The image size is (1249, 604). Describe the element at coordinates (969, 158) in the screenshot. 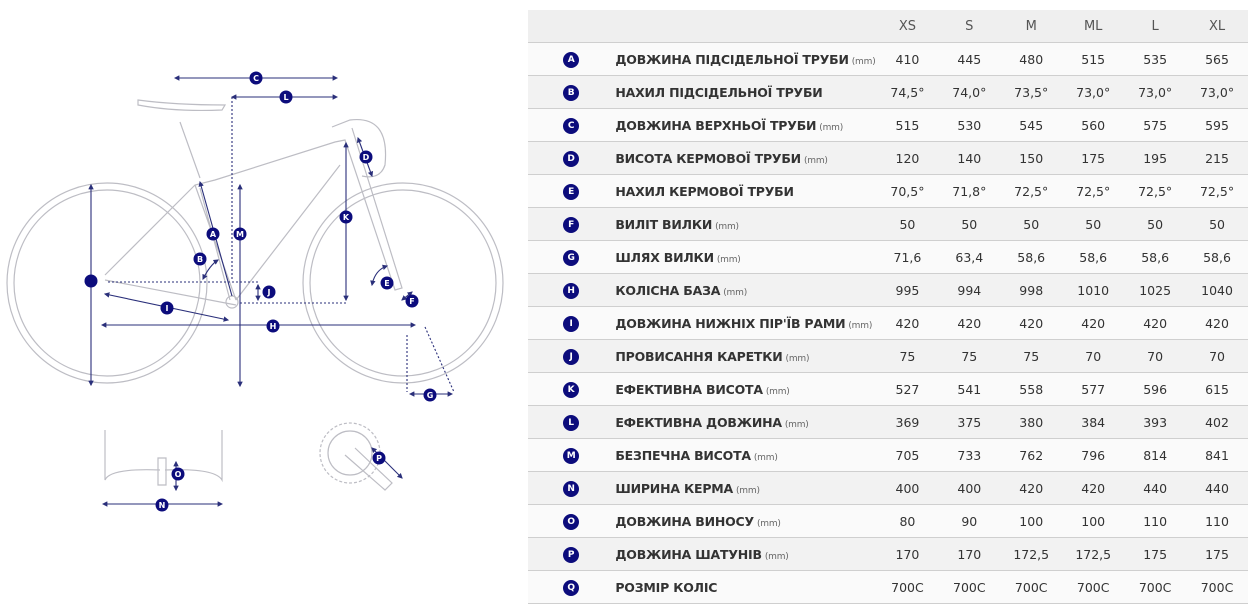

I see `measurement-value: 140` at that location.